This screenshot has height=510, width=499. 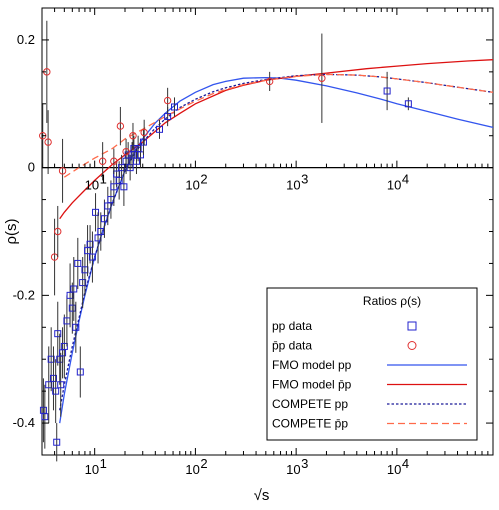 What do you see at coordinates (310, 404) in the screenshot?
I see `legend-entry-label: COMPETE pp` at bounding box center [310, 404].